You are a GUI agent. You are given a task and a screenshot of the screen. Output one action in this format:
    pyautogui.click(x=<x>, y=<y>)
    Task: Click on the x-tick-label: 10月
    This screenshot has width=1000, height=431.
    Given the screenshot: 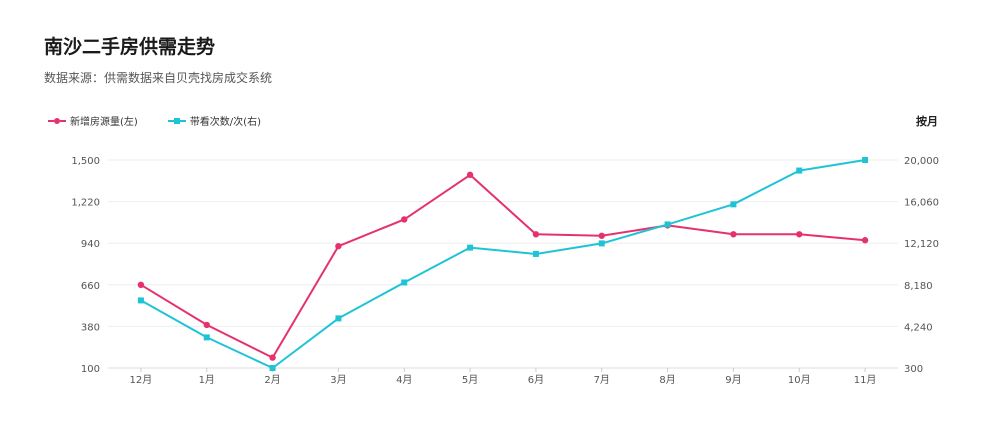 What is the action you would take?
    pyautogui.click(x=799, y=380)
    